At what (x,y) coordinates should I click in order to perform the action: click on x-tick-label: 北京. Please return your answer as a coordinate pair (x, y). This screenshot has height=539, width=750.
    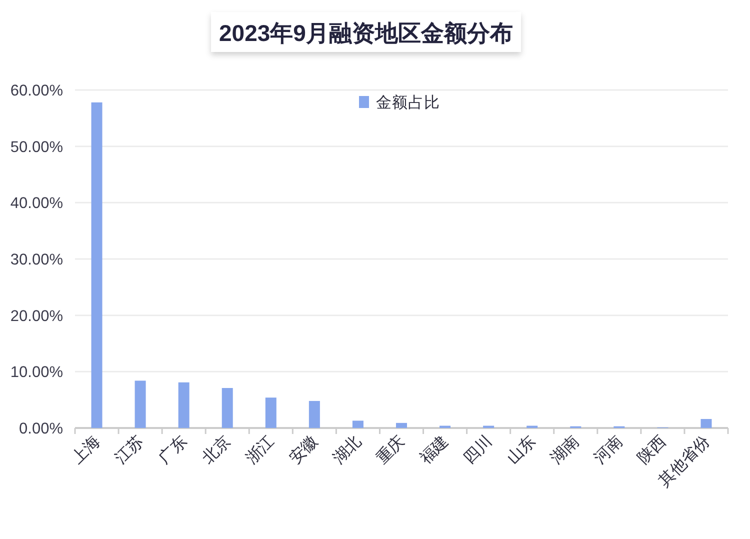
    Looking at the image, I should click on (216, 450).